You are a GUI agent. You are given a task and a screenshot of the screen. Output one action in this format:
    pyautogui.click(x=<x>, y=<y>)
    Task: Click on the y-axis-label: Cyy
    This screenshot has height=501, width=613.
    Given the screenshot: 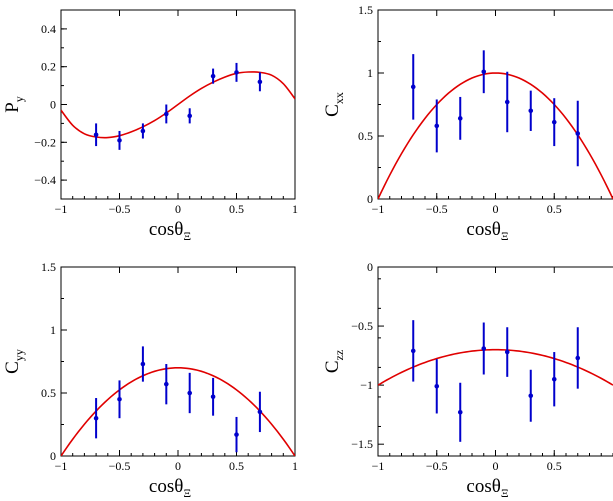 What is the action you would take?
    pyautogui.click(x=14, y=361)
    